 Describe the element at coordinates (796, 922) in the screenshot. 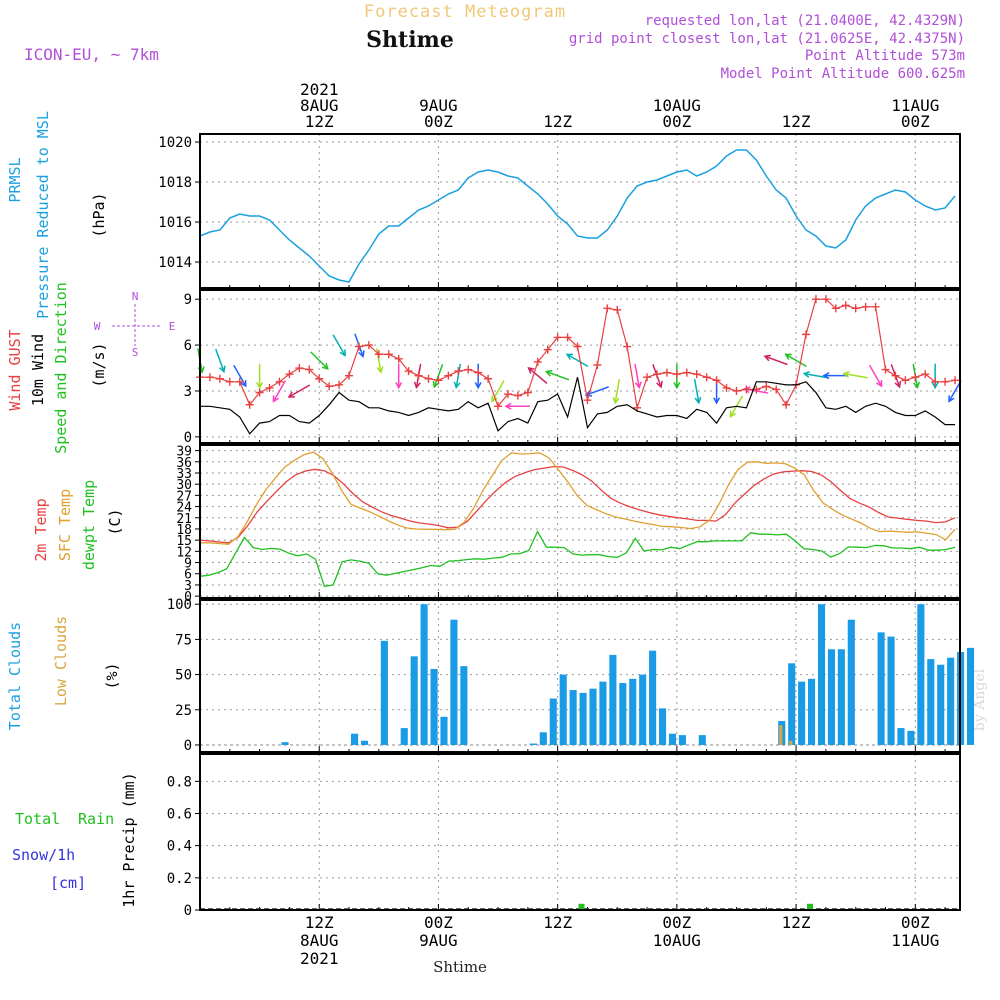

I see `bottom-time-label: 12Z` at that location.